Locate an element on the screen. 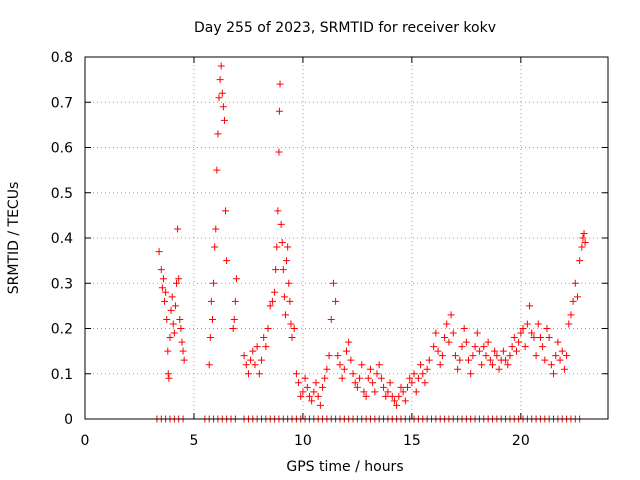 Image resolution: width=640 pixels, height=480 pixels. y-tick-label: 0 is located at coordinates (68, 420).